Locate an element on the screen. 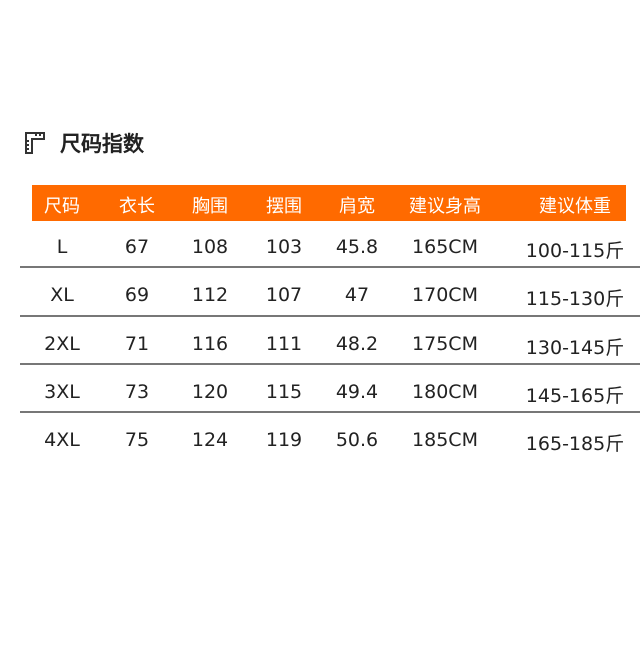  table-cell: 130-145斤 is located at coordinates (575, 348).